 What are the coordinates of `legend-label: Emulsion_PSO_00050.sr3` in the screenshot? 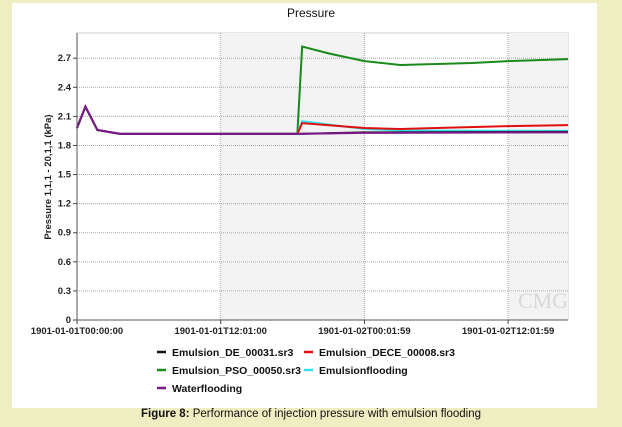 It's located at (236, 371).